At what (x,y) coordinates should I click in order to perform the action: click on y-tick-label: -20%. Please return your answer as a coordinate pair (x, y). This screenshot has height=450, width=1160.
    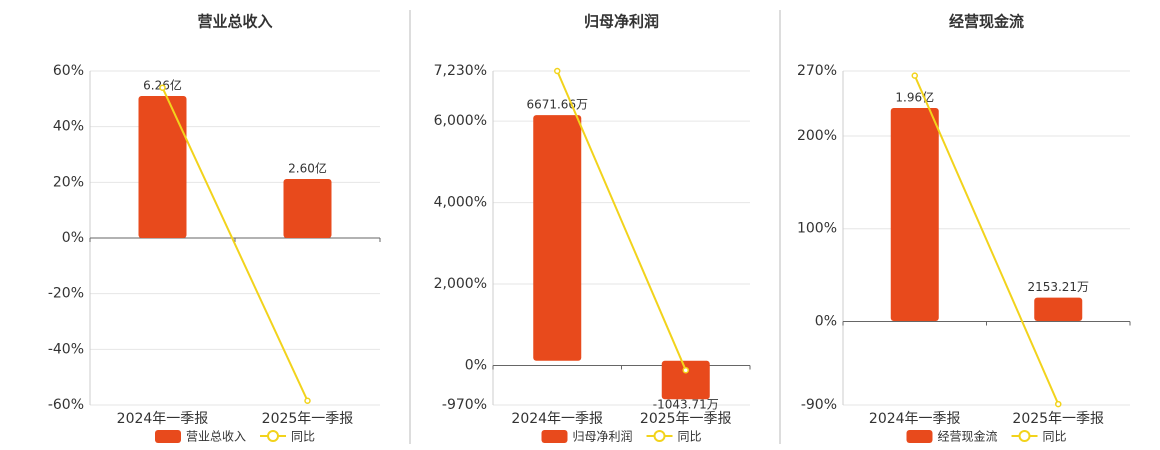
    Looking at the image, I should click on (66, 294).